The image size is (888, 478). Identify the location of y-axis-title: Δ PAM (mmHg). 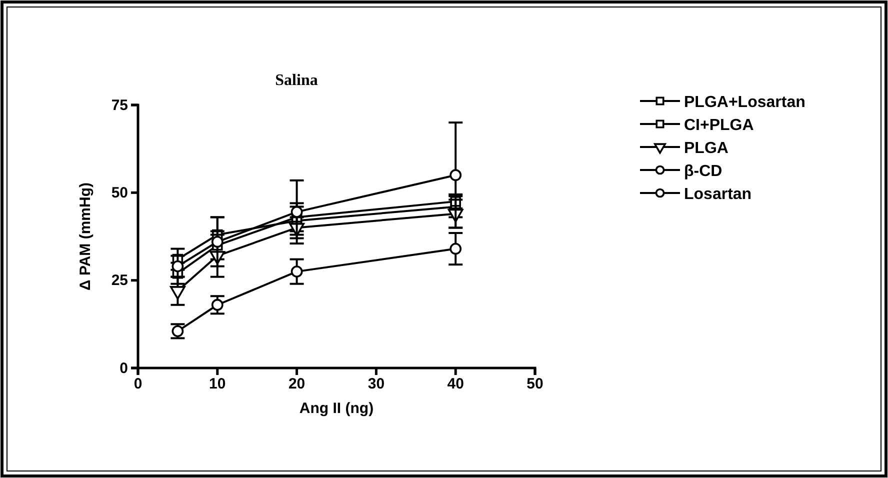
(85, 236).